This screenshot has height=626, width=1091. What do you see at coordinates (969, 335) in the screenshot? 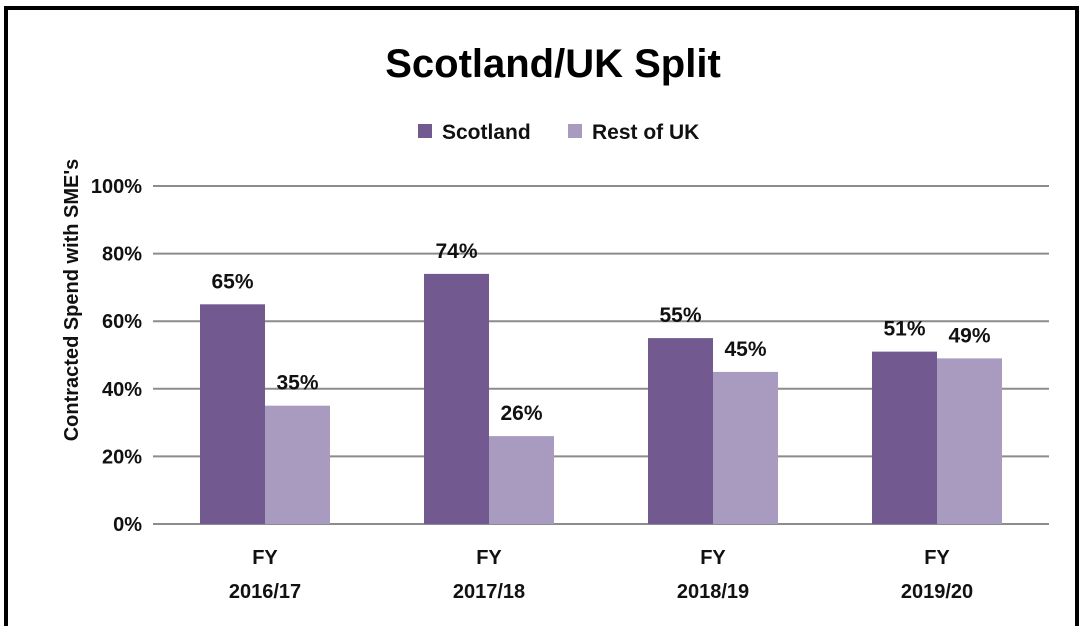
I see `data-label: 49%` at bounding box center [969, 335].